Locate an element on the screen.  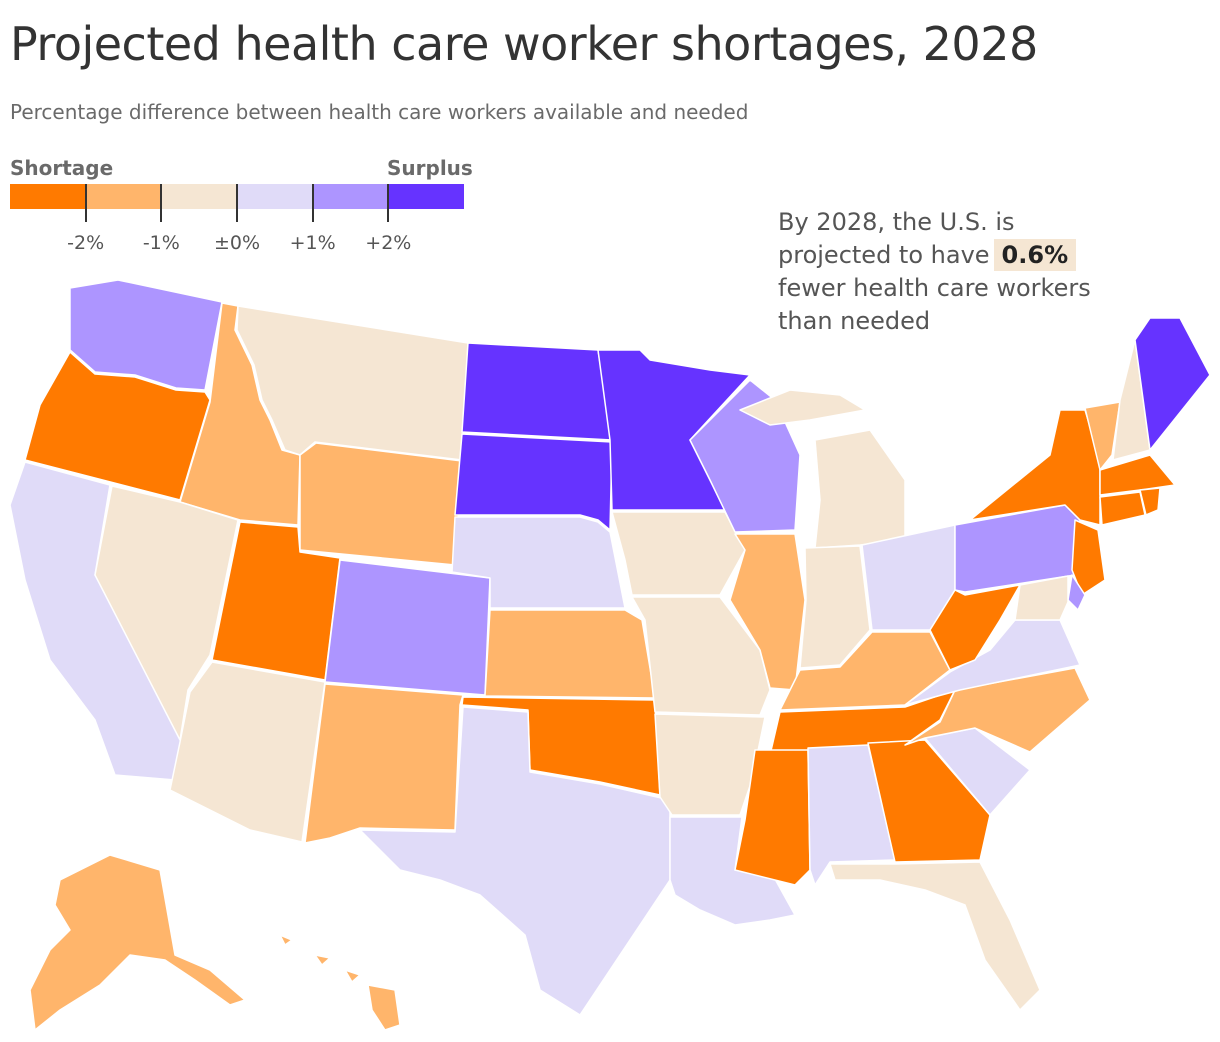
state-illinois is located at coordinates (767, 612).